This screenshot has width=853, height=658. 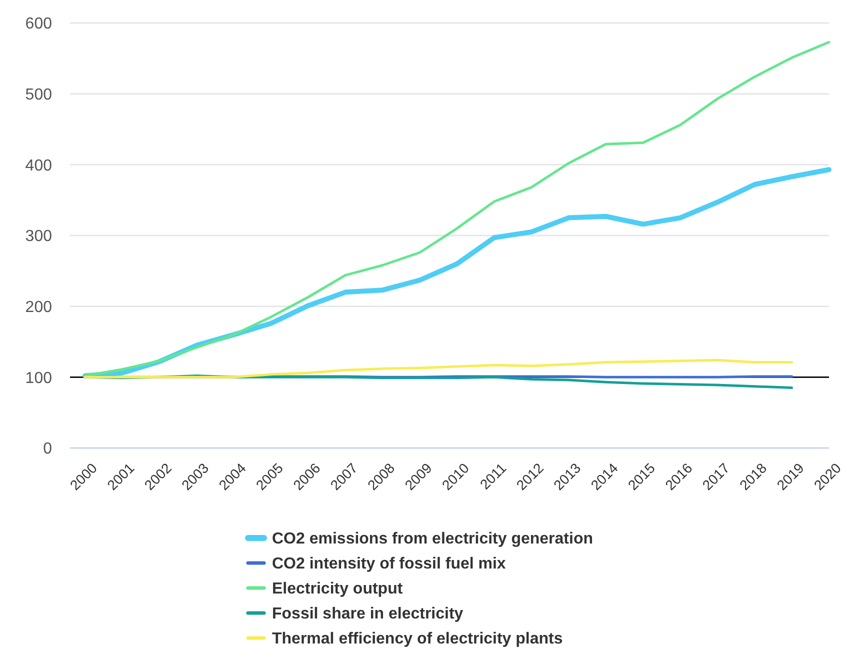 What do you see at coordinates (368, 614) in the screenshot?
I see `legend-label: Fossil share in electricity` at bounding box center [368, 614].